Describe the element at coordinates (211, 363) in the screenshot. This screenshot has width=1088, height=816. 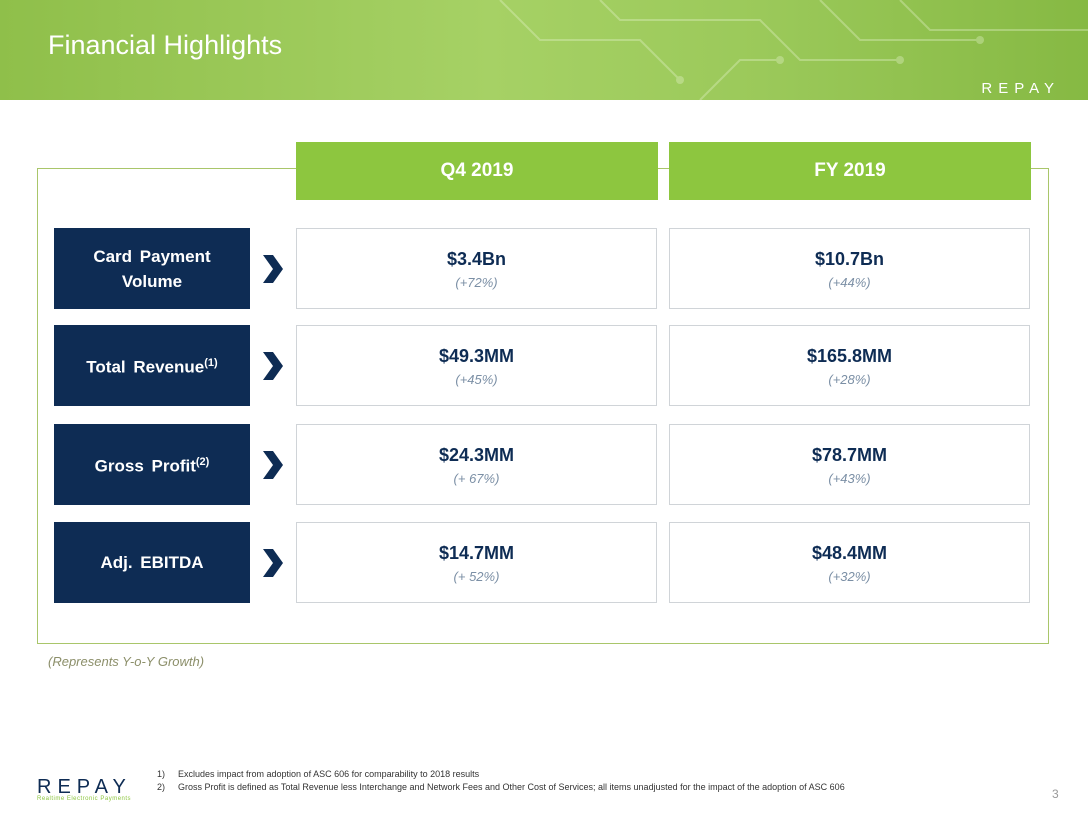
I see `footnote-ref: (1)` at that location.